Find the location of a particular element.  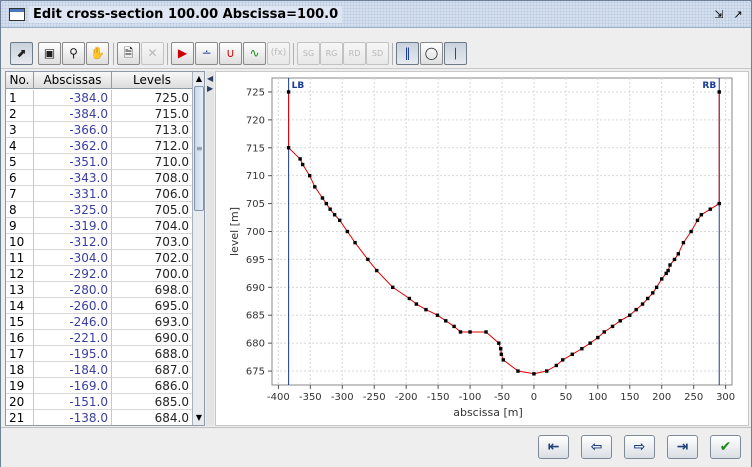

abscissa-cell: -246.0 is located at coordinates (73, 322).